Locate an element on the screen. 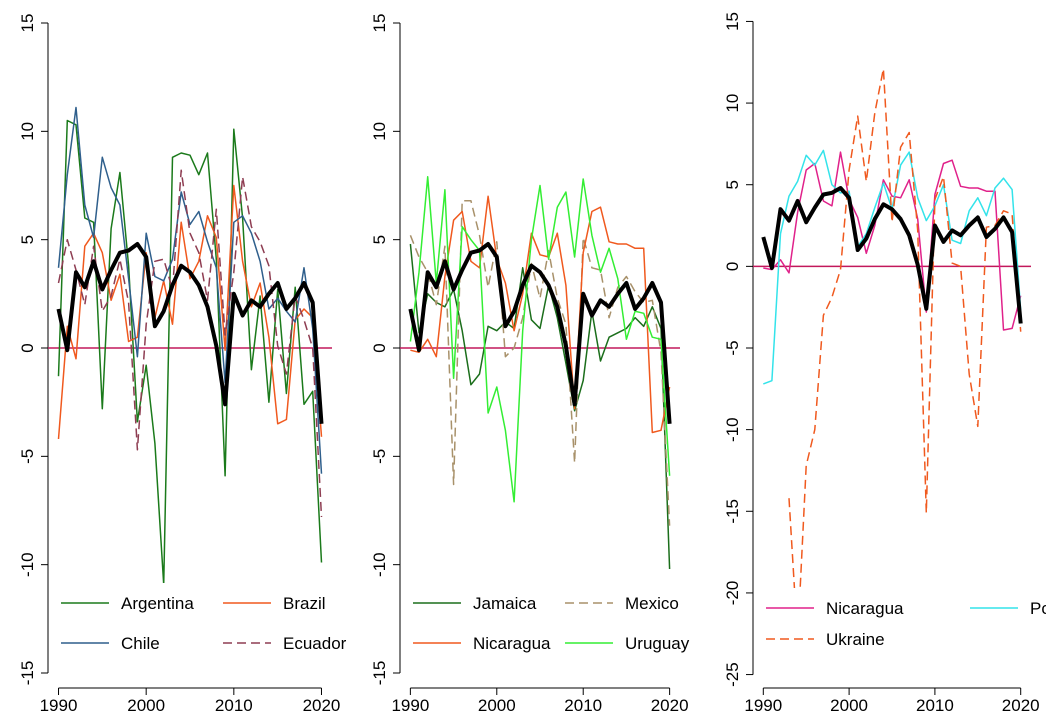 This screenshot has width=1046, height=721. y-tick-label: -20 is located at coordinates (732, 593).